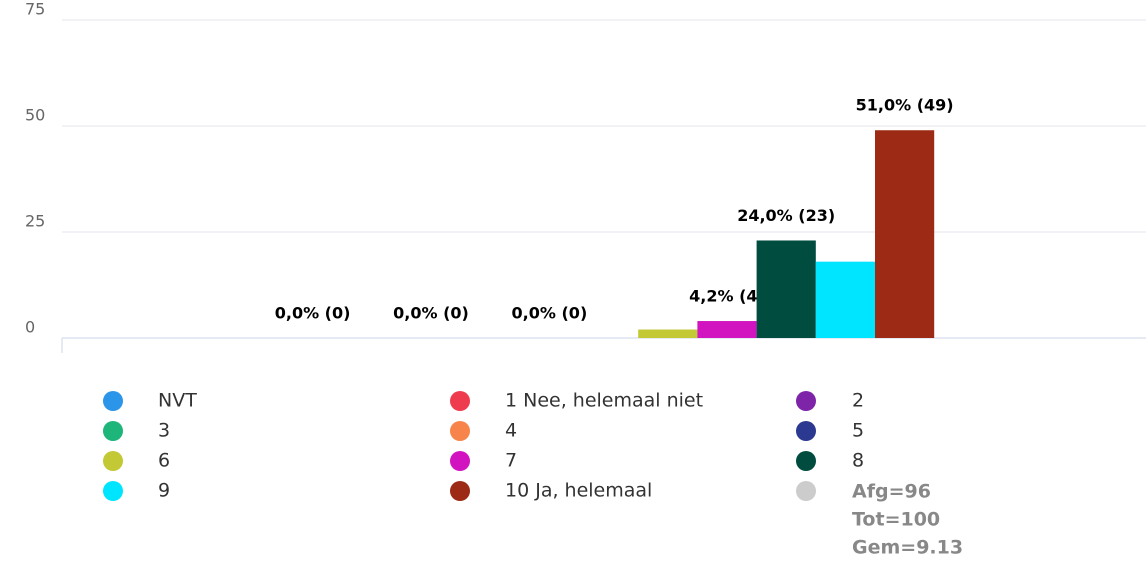 This screenshot has height=561, width=1146. Describe the element at coordinates (511, 431) in the screenshot. I see `legend-label: 4` at that location.